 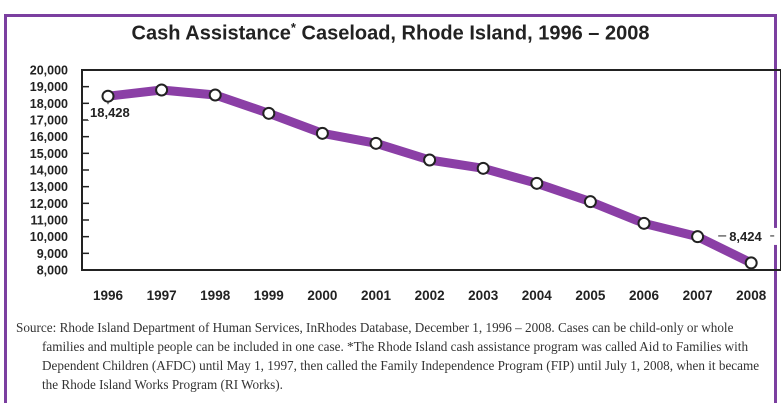 I want to click on y-tick-label: 11,000, so click(x=49, y=221).